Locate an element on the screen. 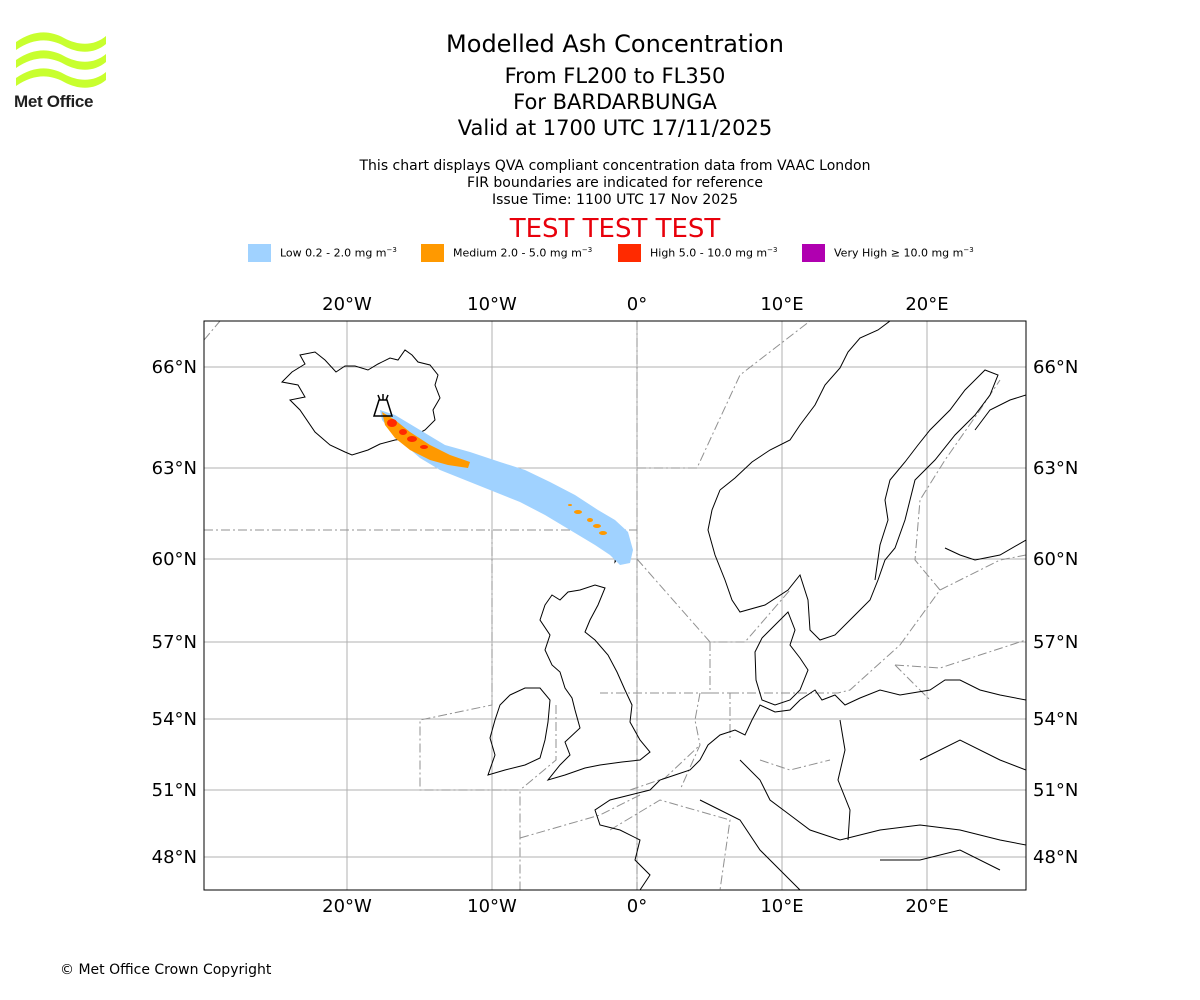  europe-coast is located at coordinates (810, 784).